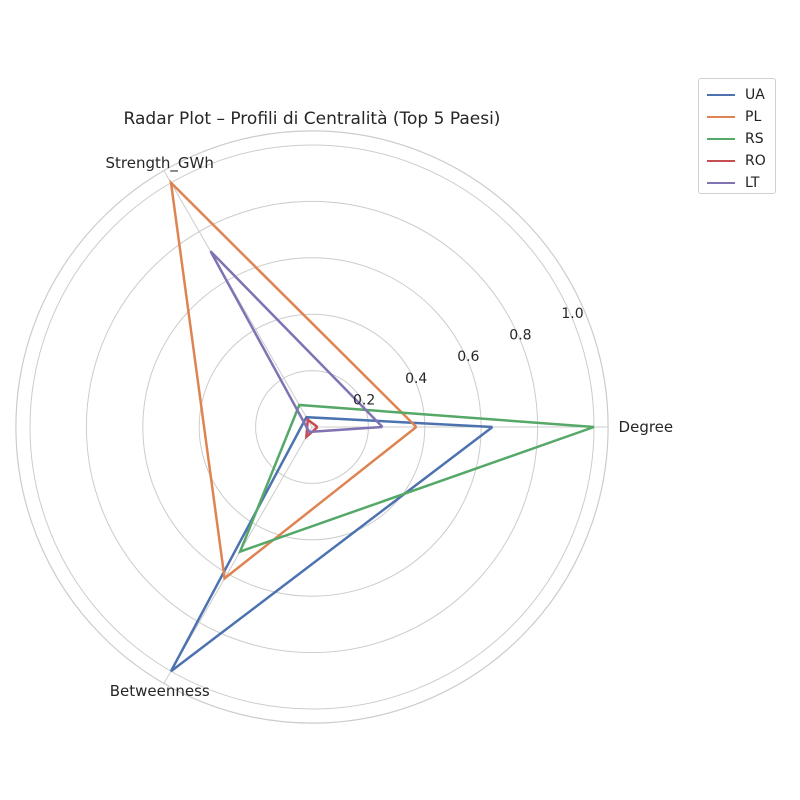 This screenshot has width=800, height=800. Describe the element at coordinates (160, 163) in the screenshot. I see `axis-label: Strength_GWh` at that location.